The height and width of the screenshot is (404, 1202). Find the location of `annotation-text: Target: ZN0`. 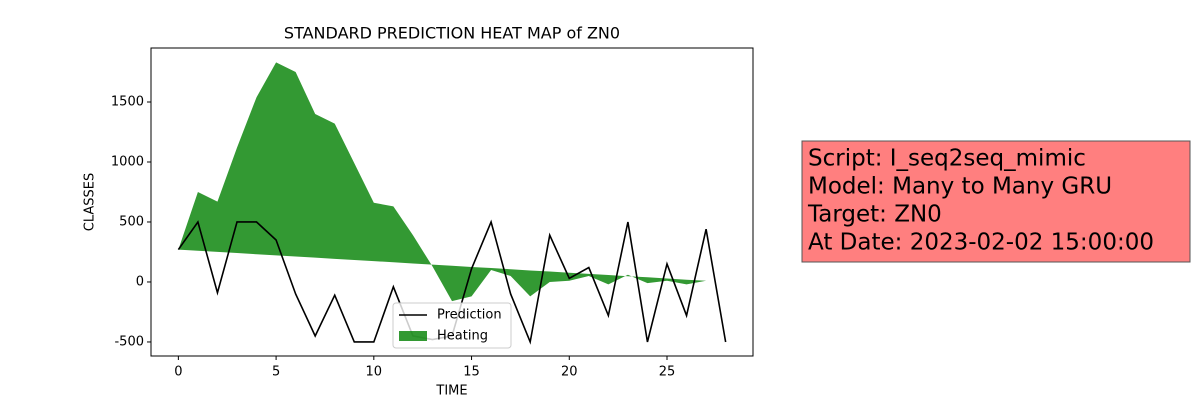

annotation-text: Target: ZN0 is located at coordinates (874, 215).